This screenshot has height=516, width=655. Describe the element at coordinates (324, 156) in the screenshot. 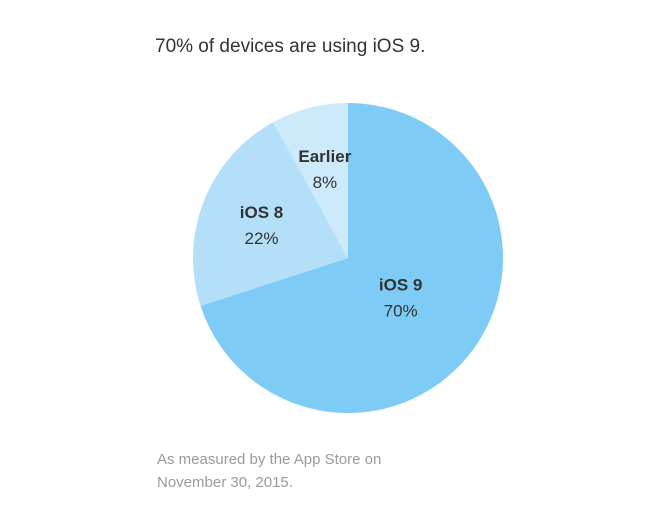

I see `slice-label: Earlier` at that location.